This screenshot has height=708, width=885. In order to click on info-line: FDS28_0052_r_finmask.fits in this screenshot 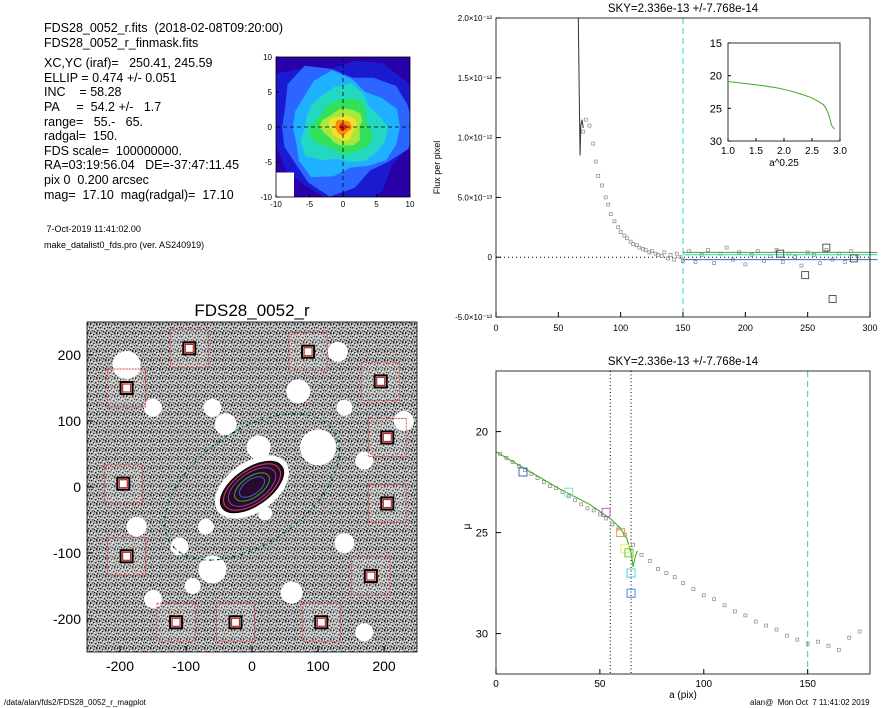, I will do `click(121, 42)`.